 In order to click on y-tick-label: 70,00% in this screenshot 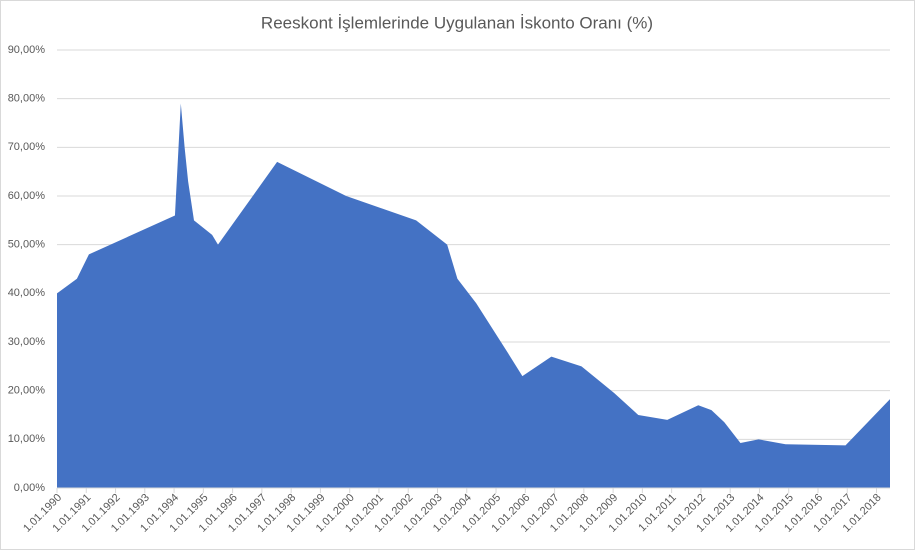, I will do `click(27, 147)`.